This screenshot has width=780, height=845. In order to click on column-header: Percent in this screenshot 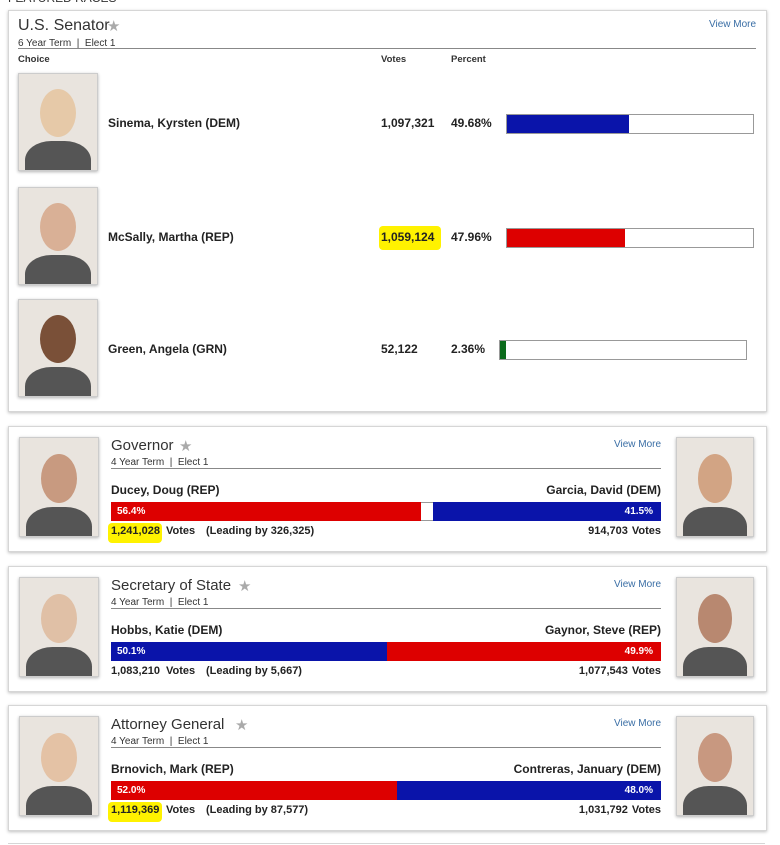, I will do `click(468, 59)`.